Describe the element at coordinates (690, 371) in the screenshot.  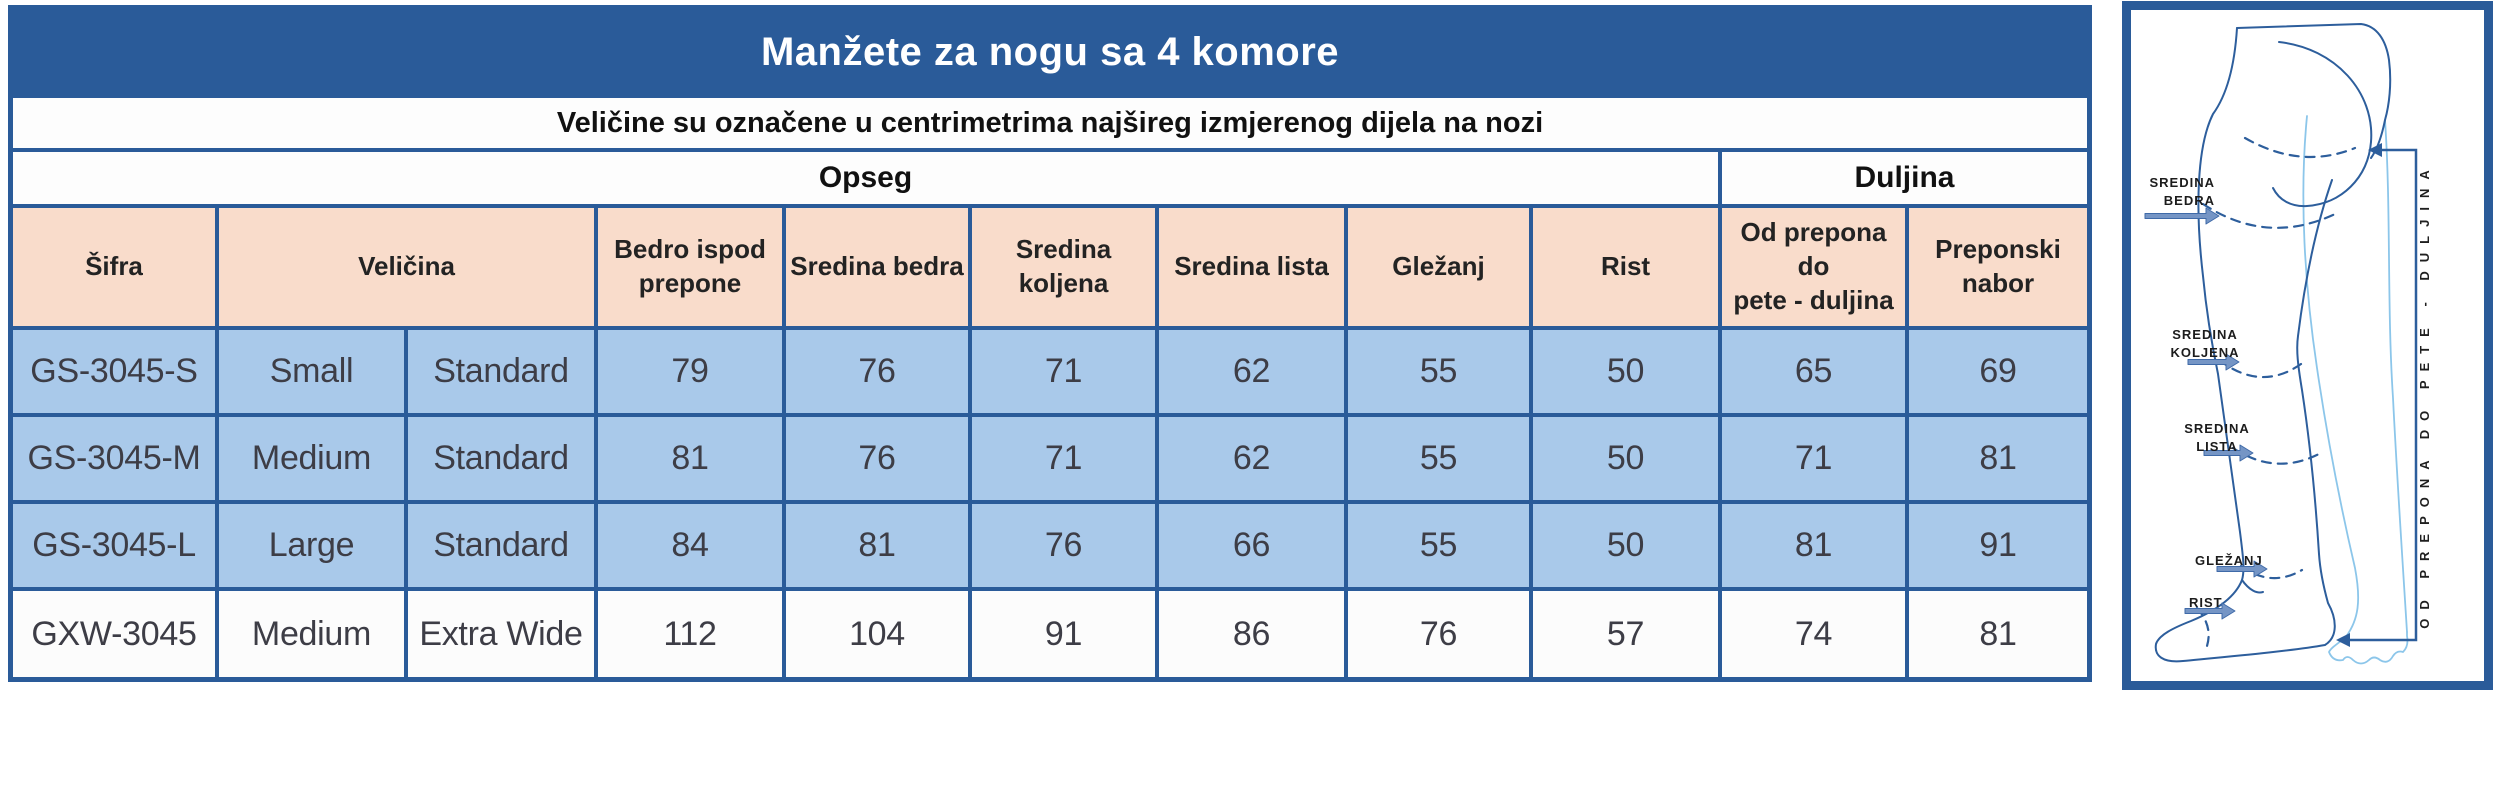
I see `cell-value: 79` at that location.